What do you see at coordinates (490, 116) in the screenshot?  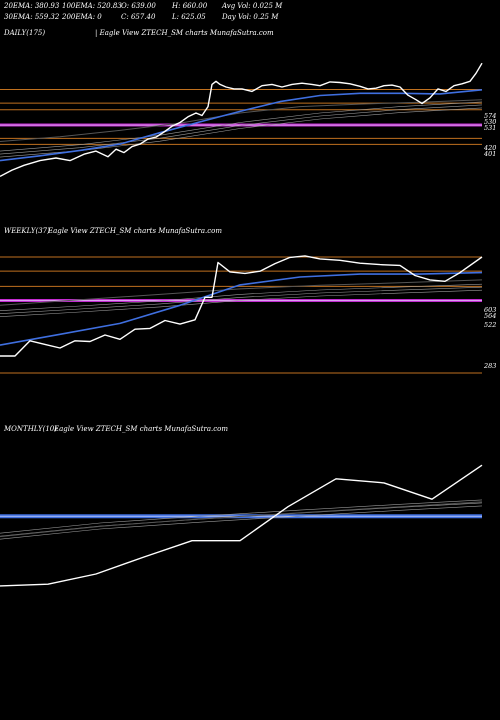 I see `y-tick-label: 574` at bounding box center [490, 116].